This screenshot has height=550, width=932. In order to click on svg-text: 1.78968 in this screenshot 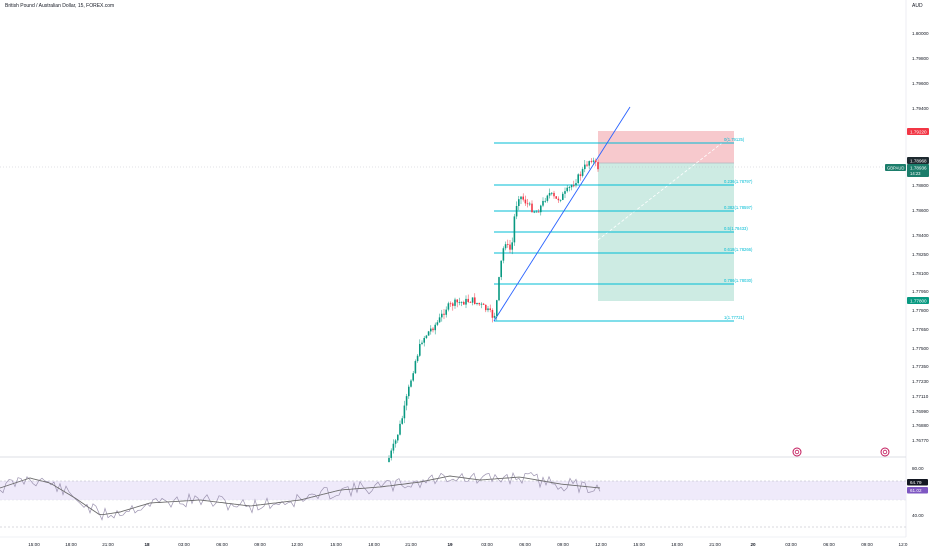, I will do `click(918, 161)`.